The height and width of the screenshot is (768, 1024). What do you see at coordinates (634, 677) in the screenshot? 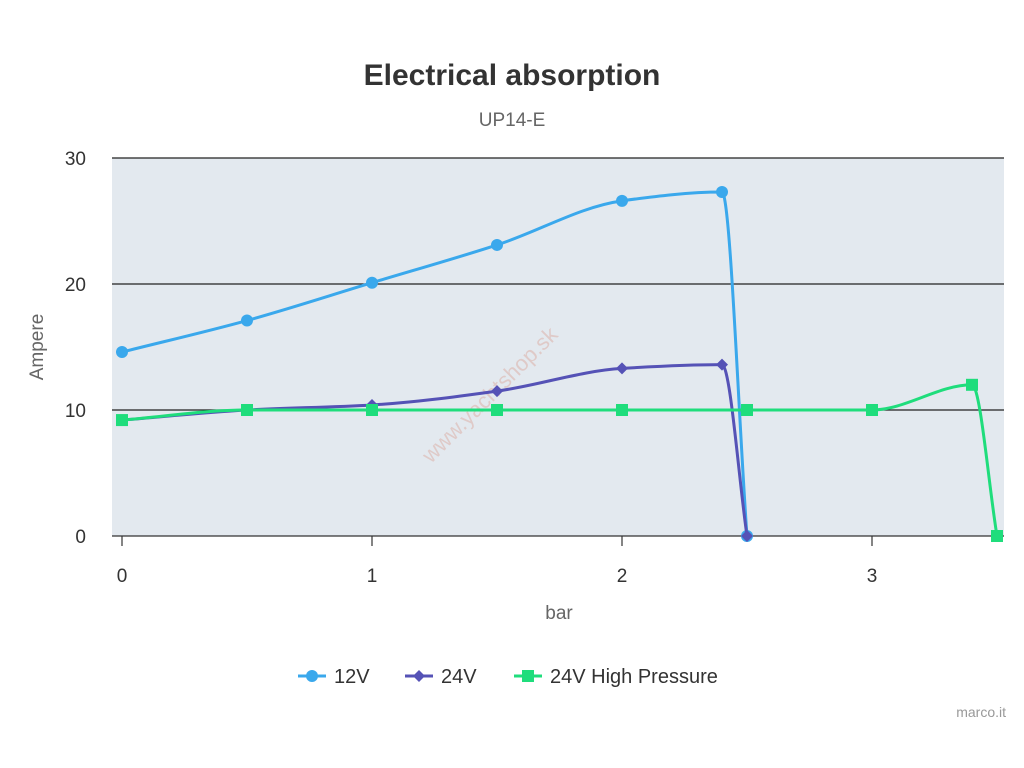
I see `legend-label: 24V High Pressure` at bounding box center [634, 677].